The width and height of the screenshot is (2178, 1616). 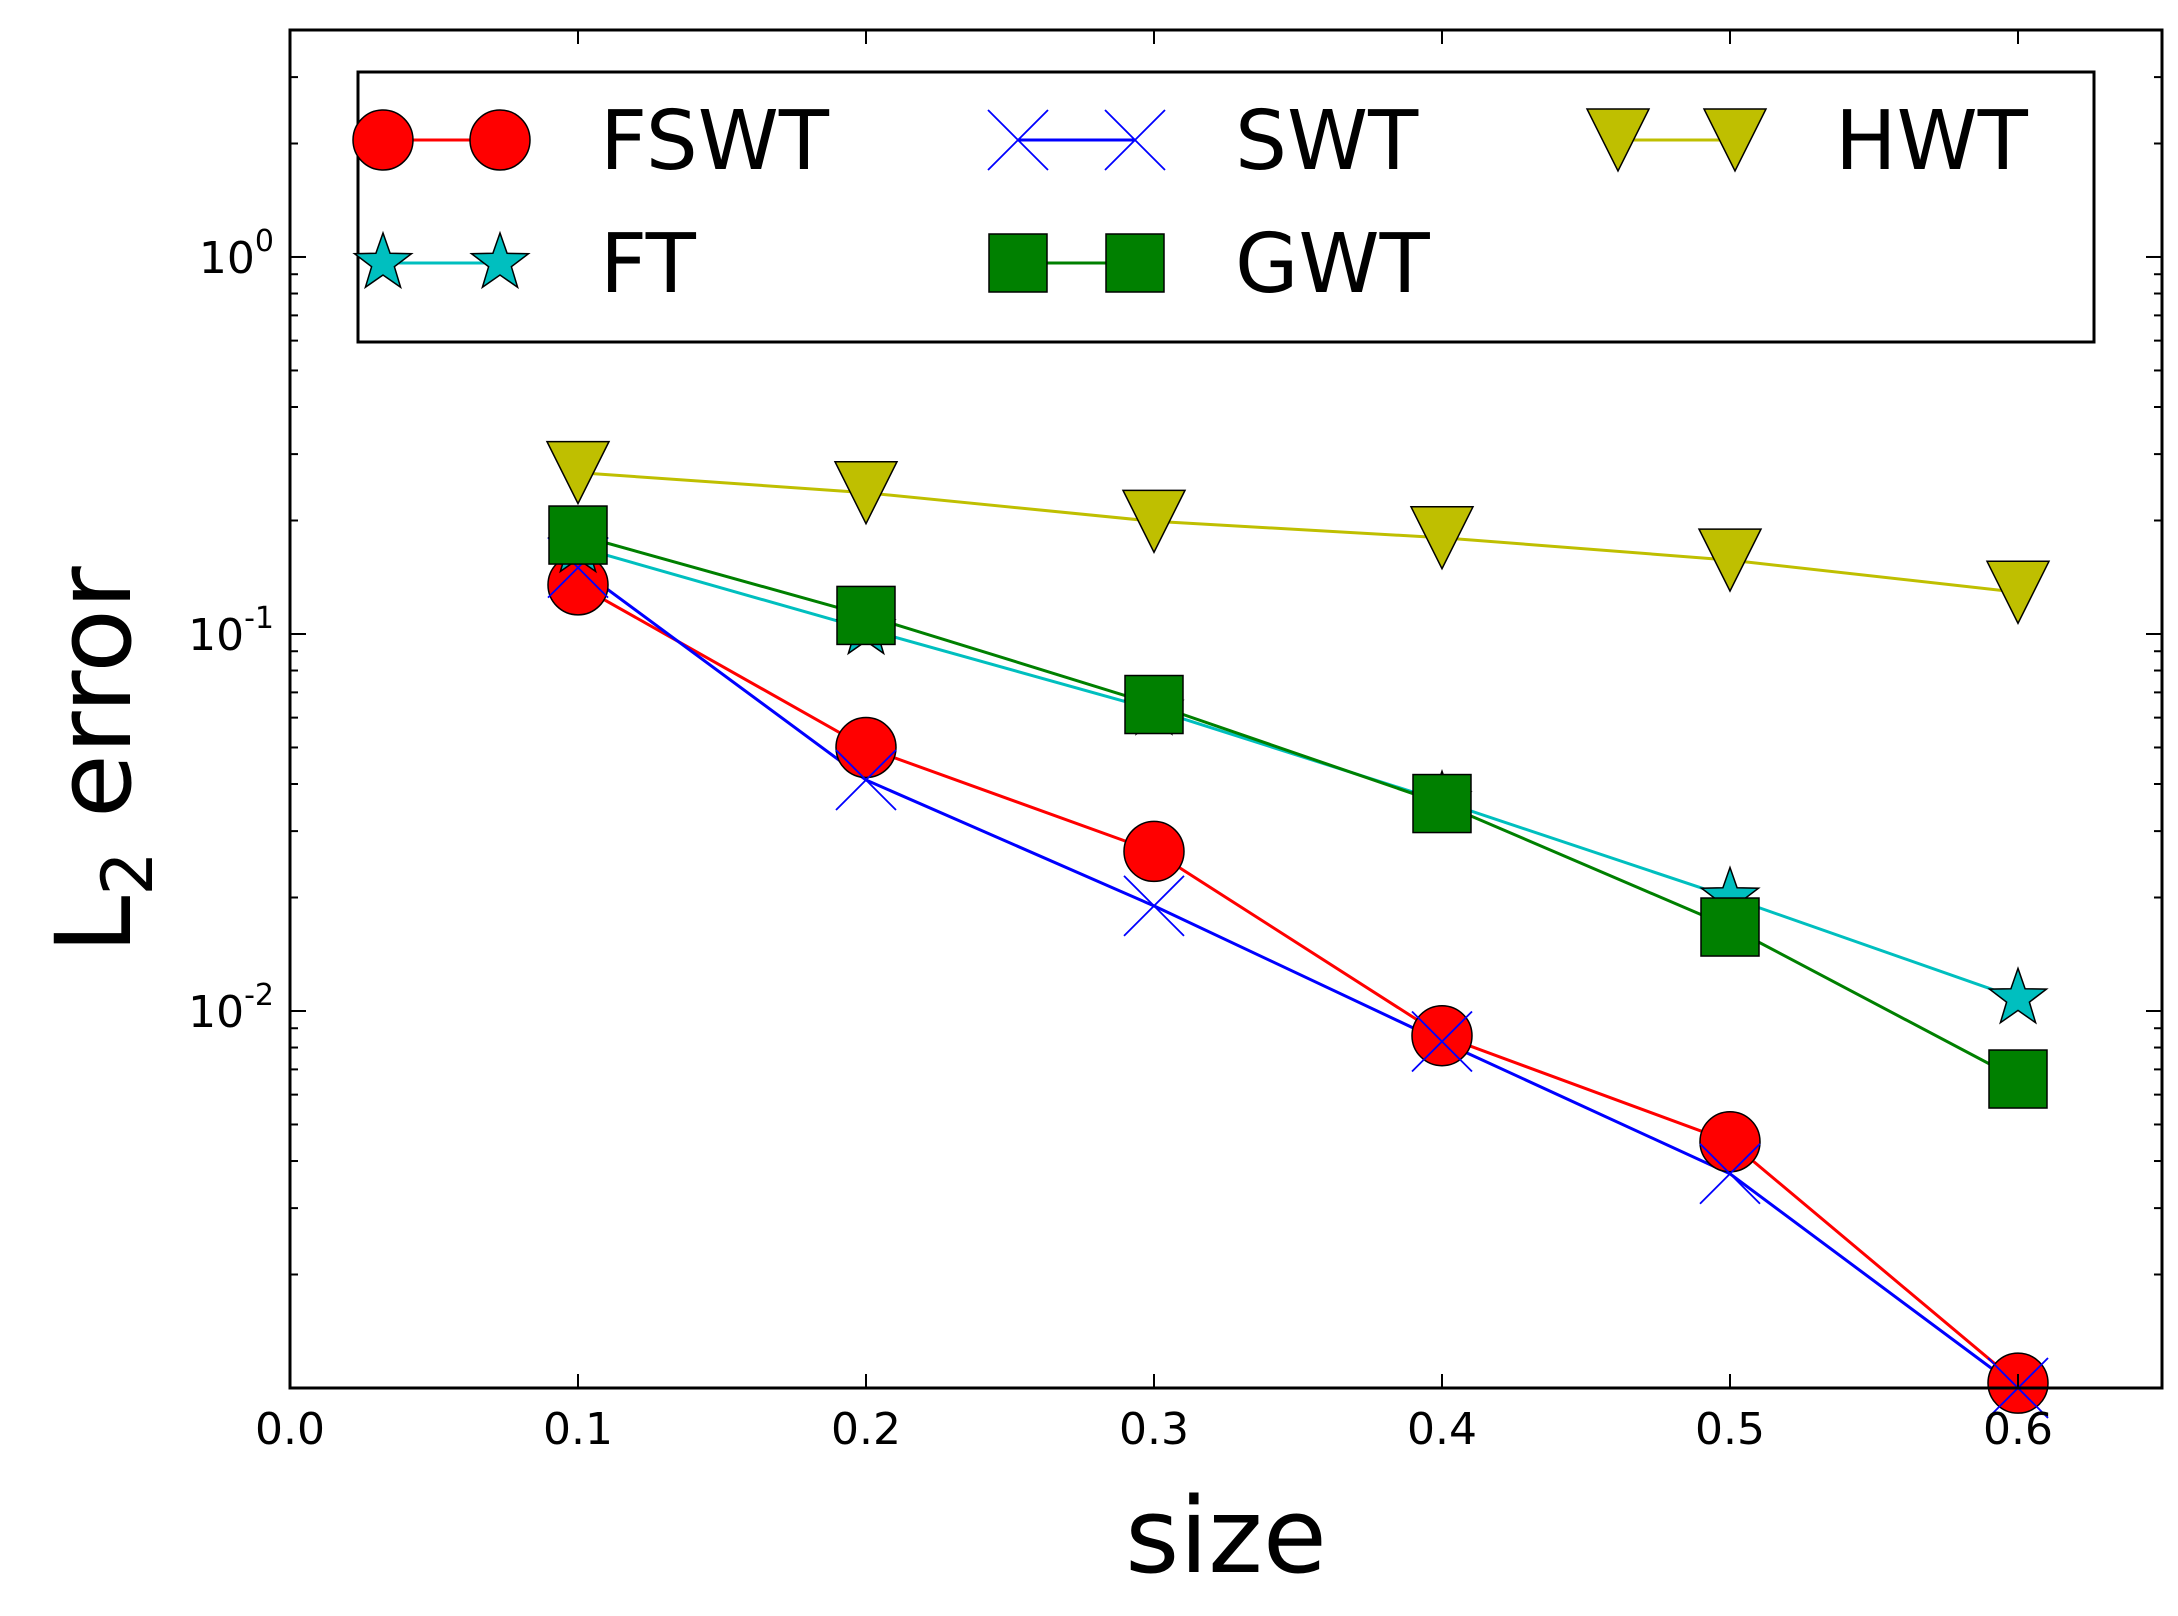 What do you see at coordinates (1154, 1429) in the screenshot?
I see `x-tick-label: 0.3` at bounding box center [1154, 1429].